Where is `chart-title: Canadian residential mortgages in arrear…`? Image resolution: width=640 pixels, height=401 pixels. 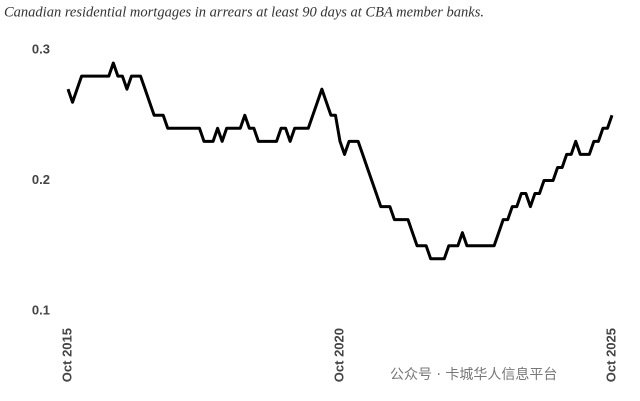
chart-title: Canadian residential mortgages in arrear… is located at coordinates (244, 12).